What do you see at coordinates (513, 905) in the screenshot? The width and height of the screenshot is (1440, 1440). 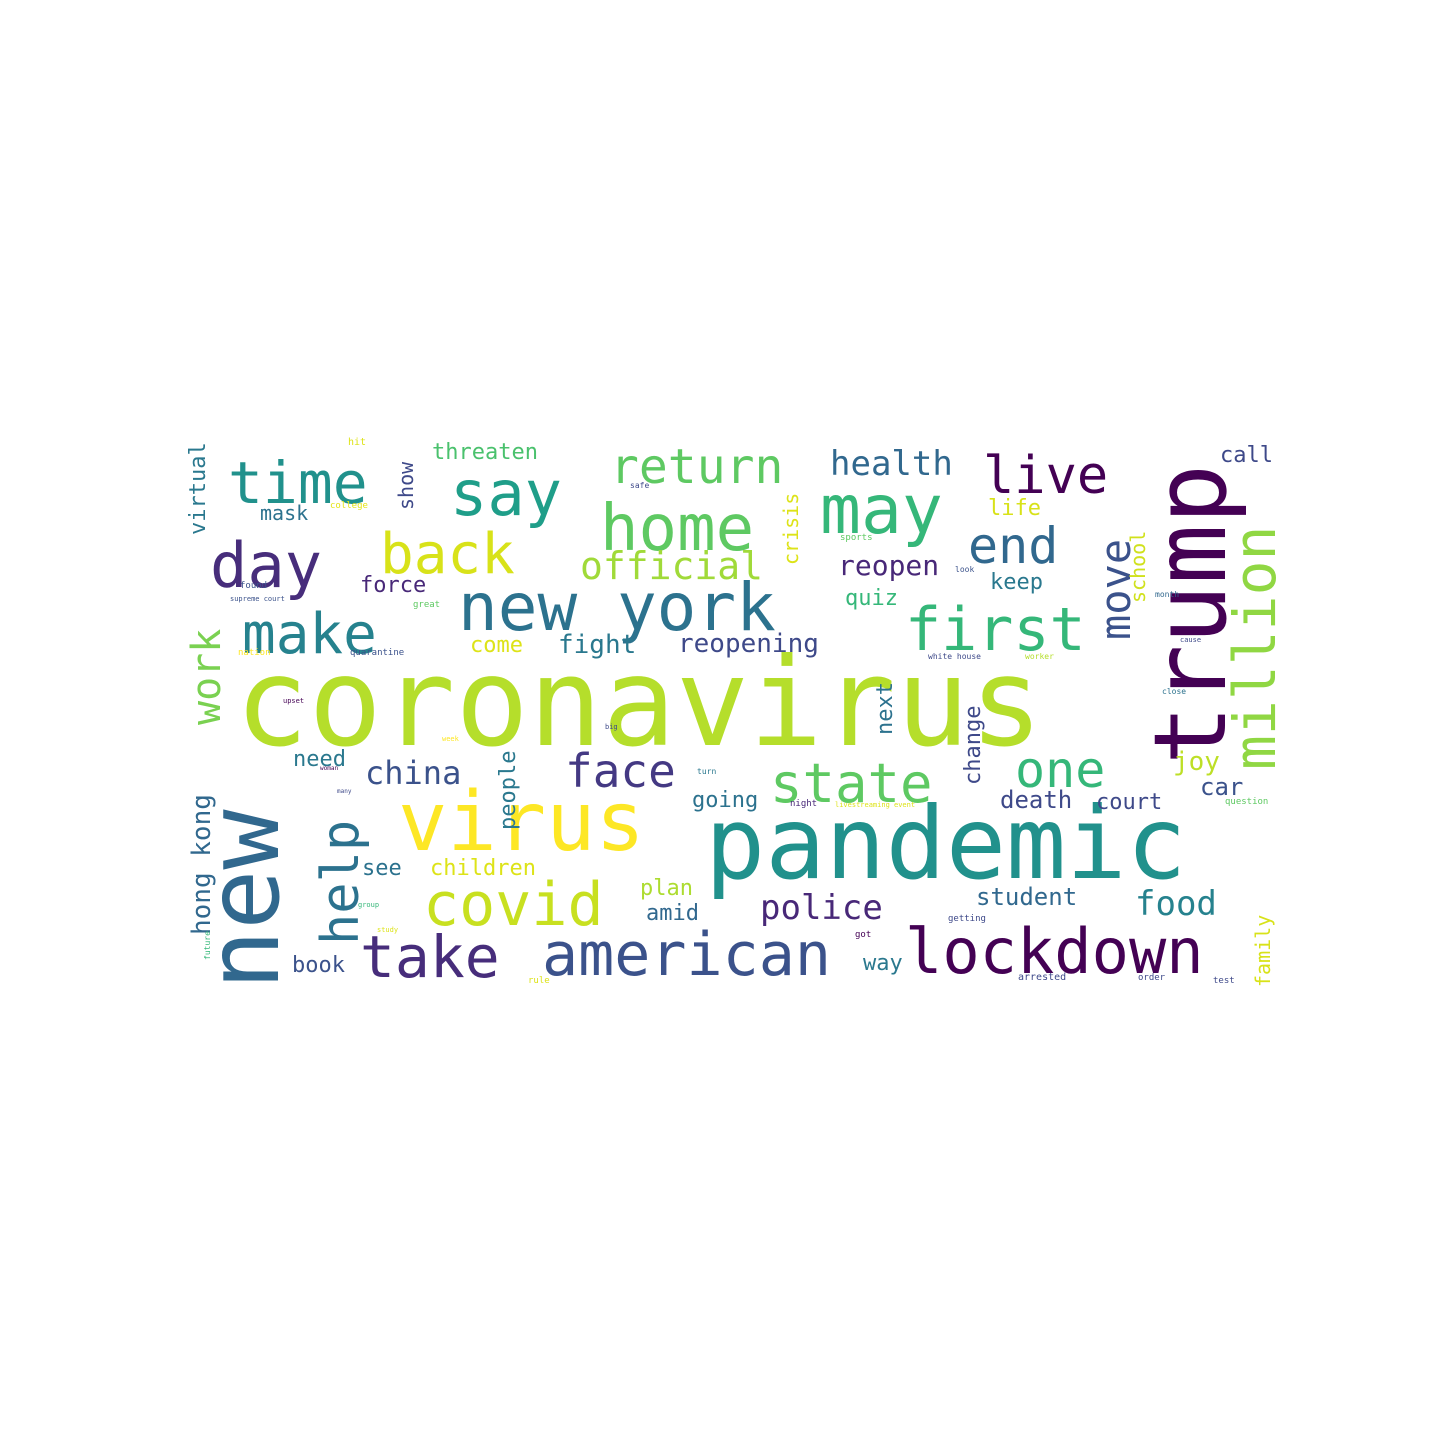 I see `word-covid: covid` at bounding box center [513, 905].